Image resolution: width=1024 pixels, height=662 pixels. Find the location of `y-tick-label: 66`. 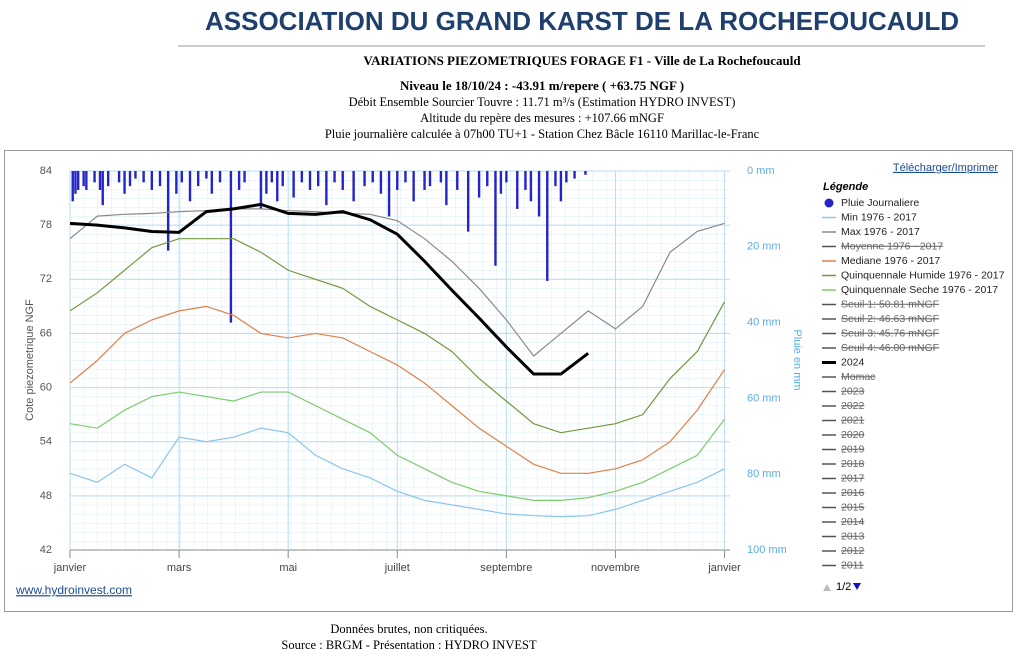

y-tick-label: 66 is located at coordinates (46, 333).